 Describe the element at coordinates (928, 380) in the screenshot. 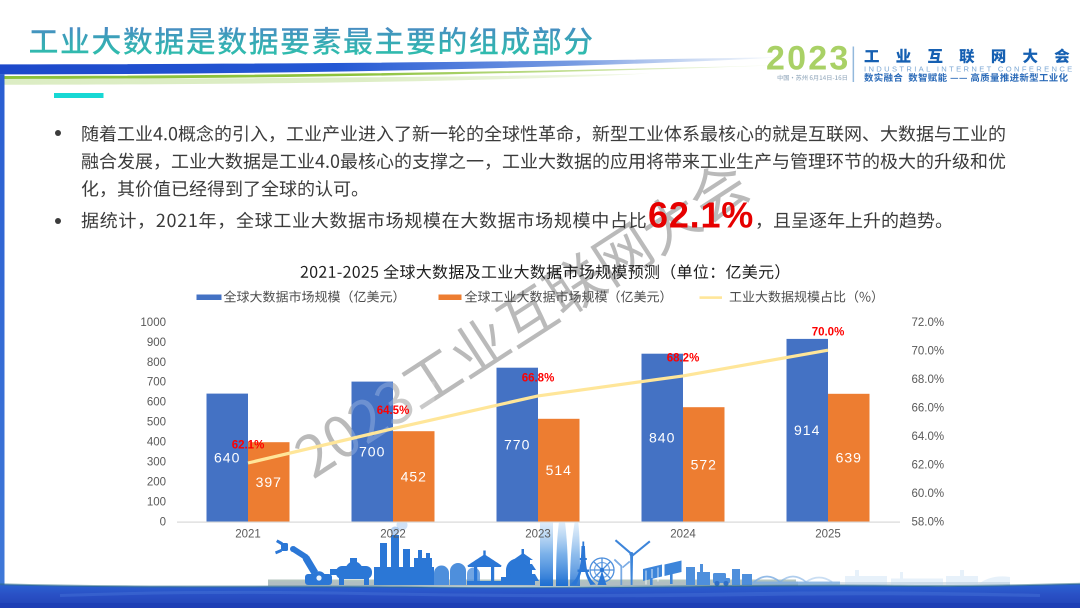

I see `svg-text: 68.0%` at that location.